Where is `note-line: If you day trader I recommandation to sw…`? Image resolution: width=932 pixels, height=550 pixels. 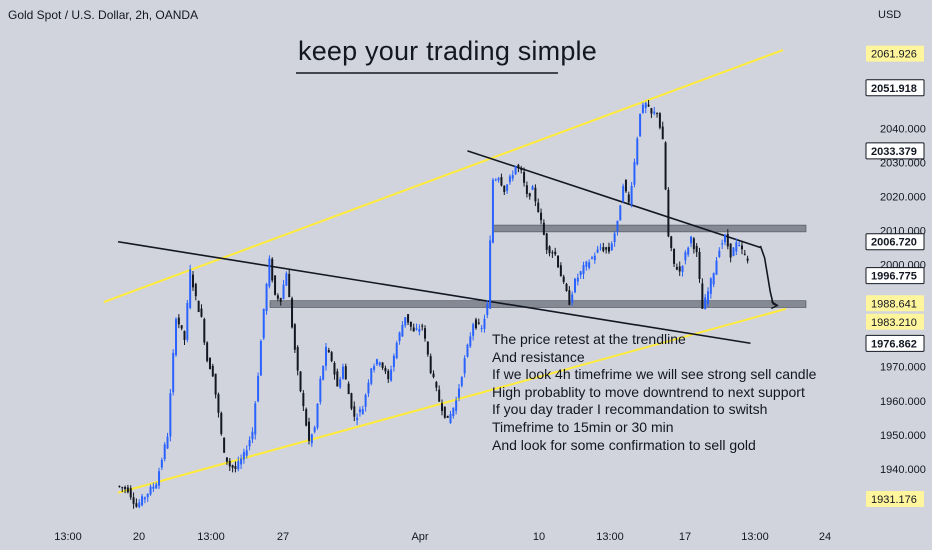 note-line: If you day trader I recommandation to sw… is located at coordinates (630, 409).